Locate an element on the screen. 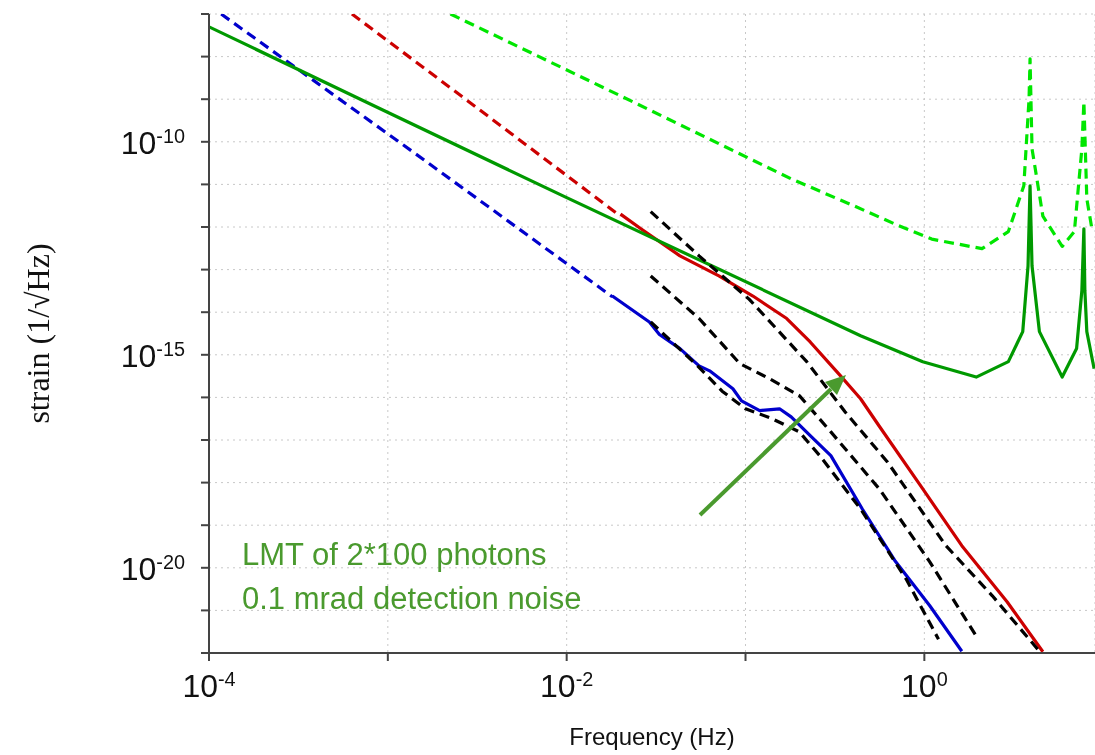 The width and height of the screenshot is (1095, 755). y-tick-label: 10$^{-10}$ is located at coordinates (152, 142).